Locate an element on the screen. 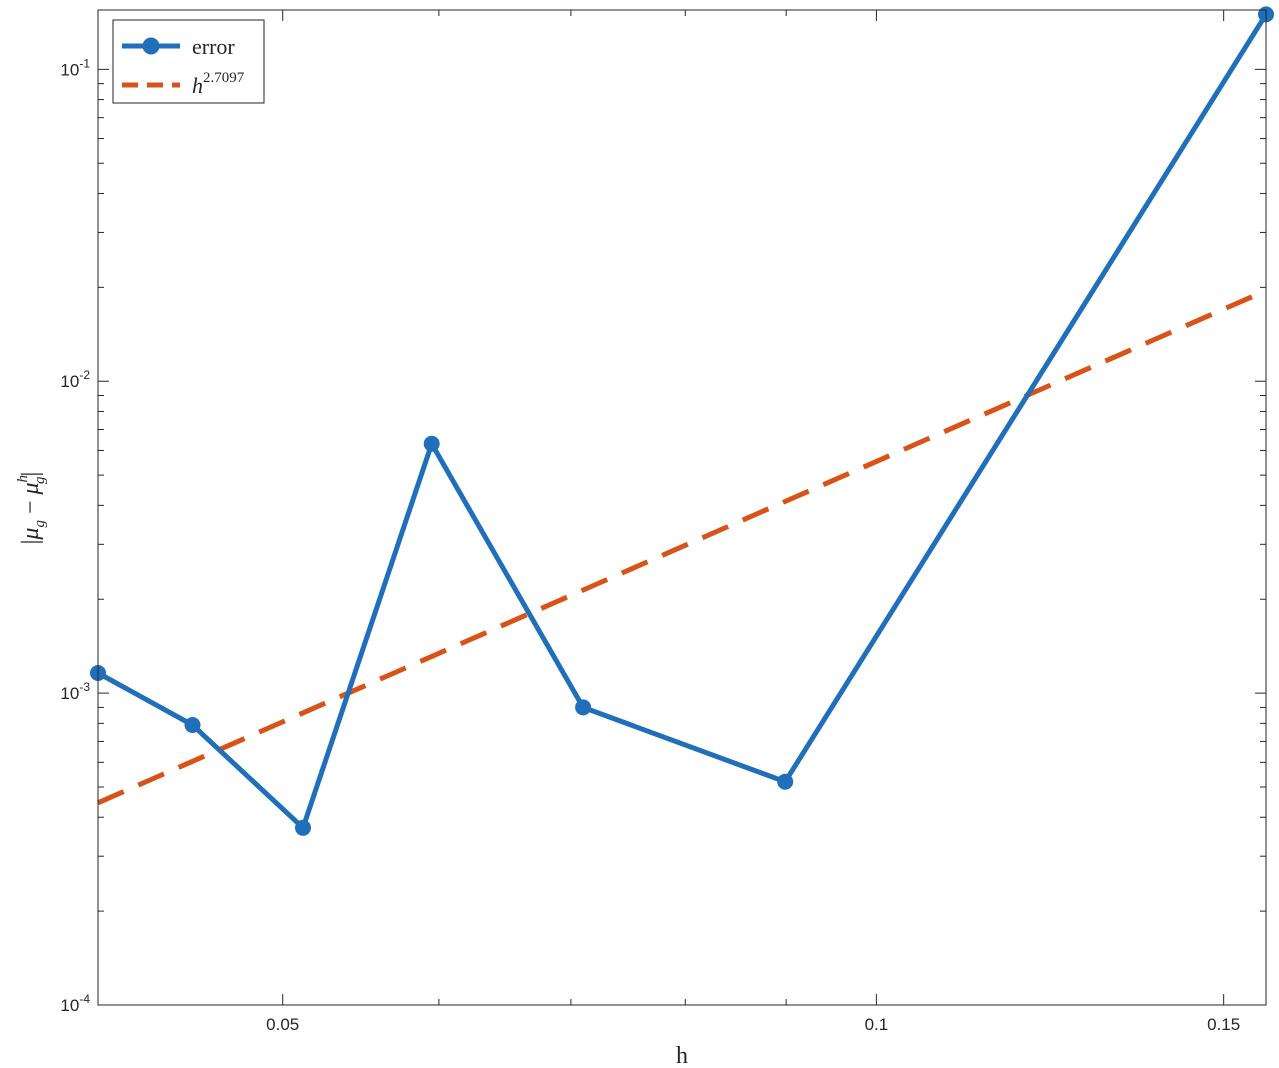  legend-fit-label: h2.7097 is located at coordinates (218, 84).